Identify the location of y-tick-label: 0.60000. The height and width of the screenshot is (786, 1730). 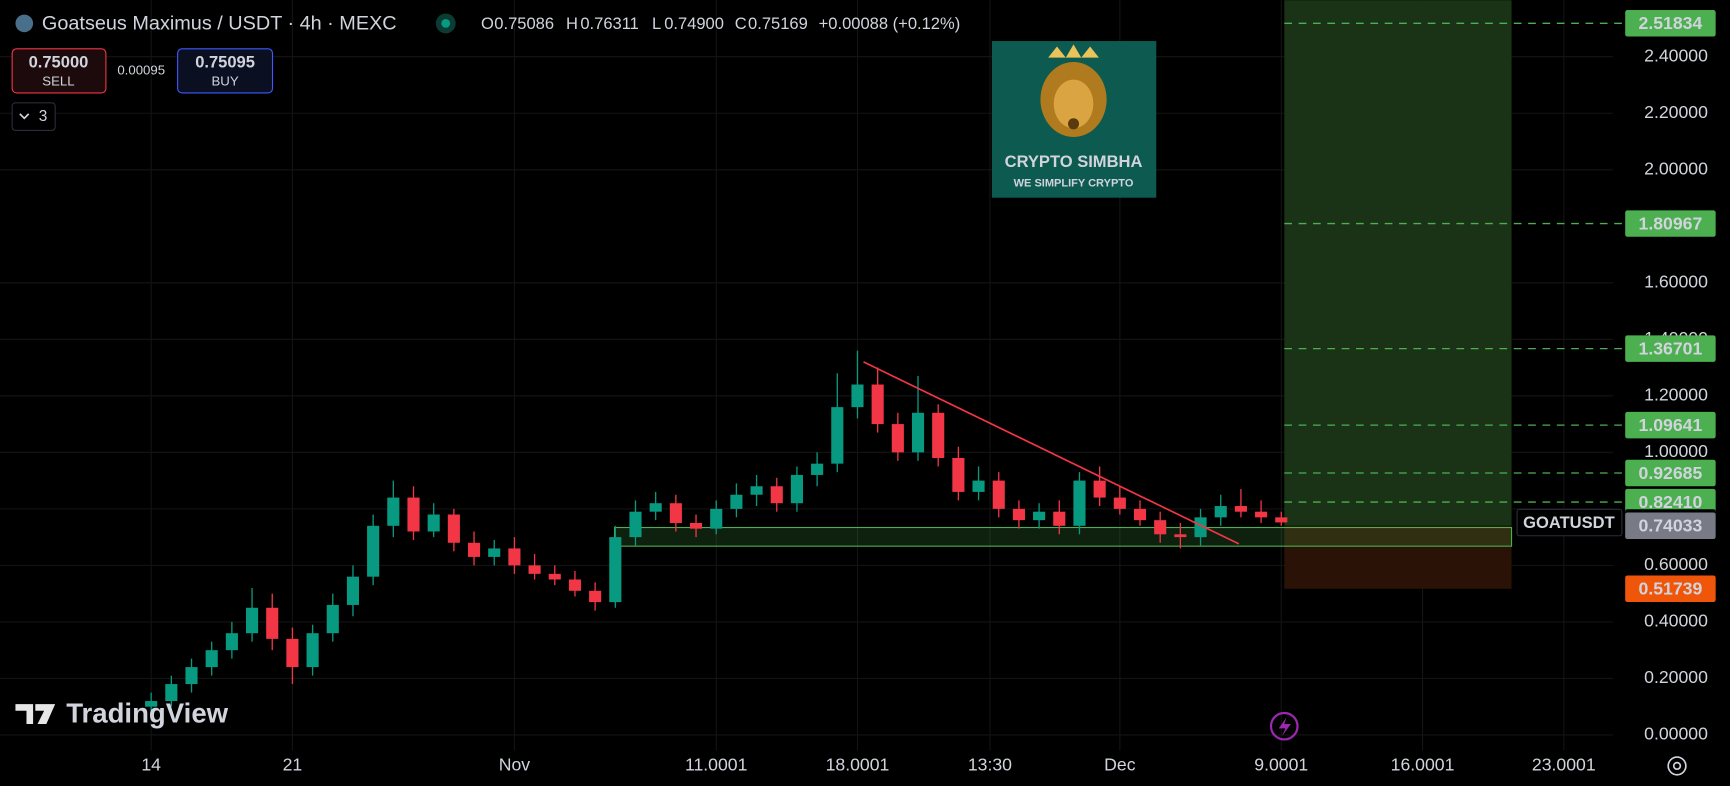
(1676, 564).